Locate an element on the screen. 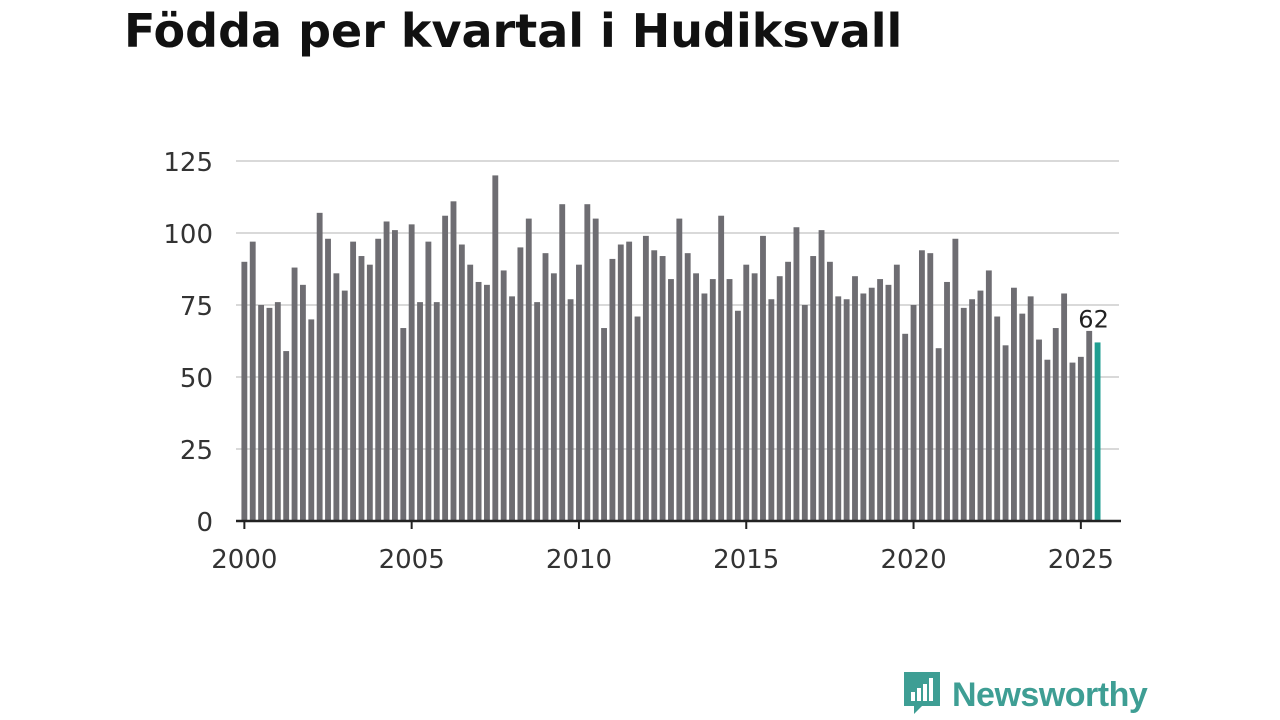 This screenshot has height=720, width=1280. annotations: 62 is located at coordinates (1093, 319).